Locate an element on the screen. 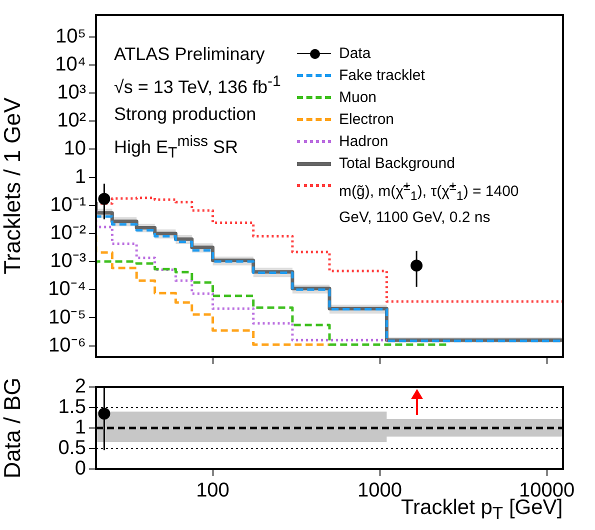  legend-label: Data is located at coordinates (355, 54).